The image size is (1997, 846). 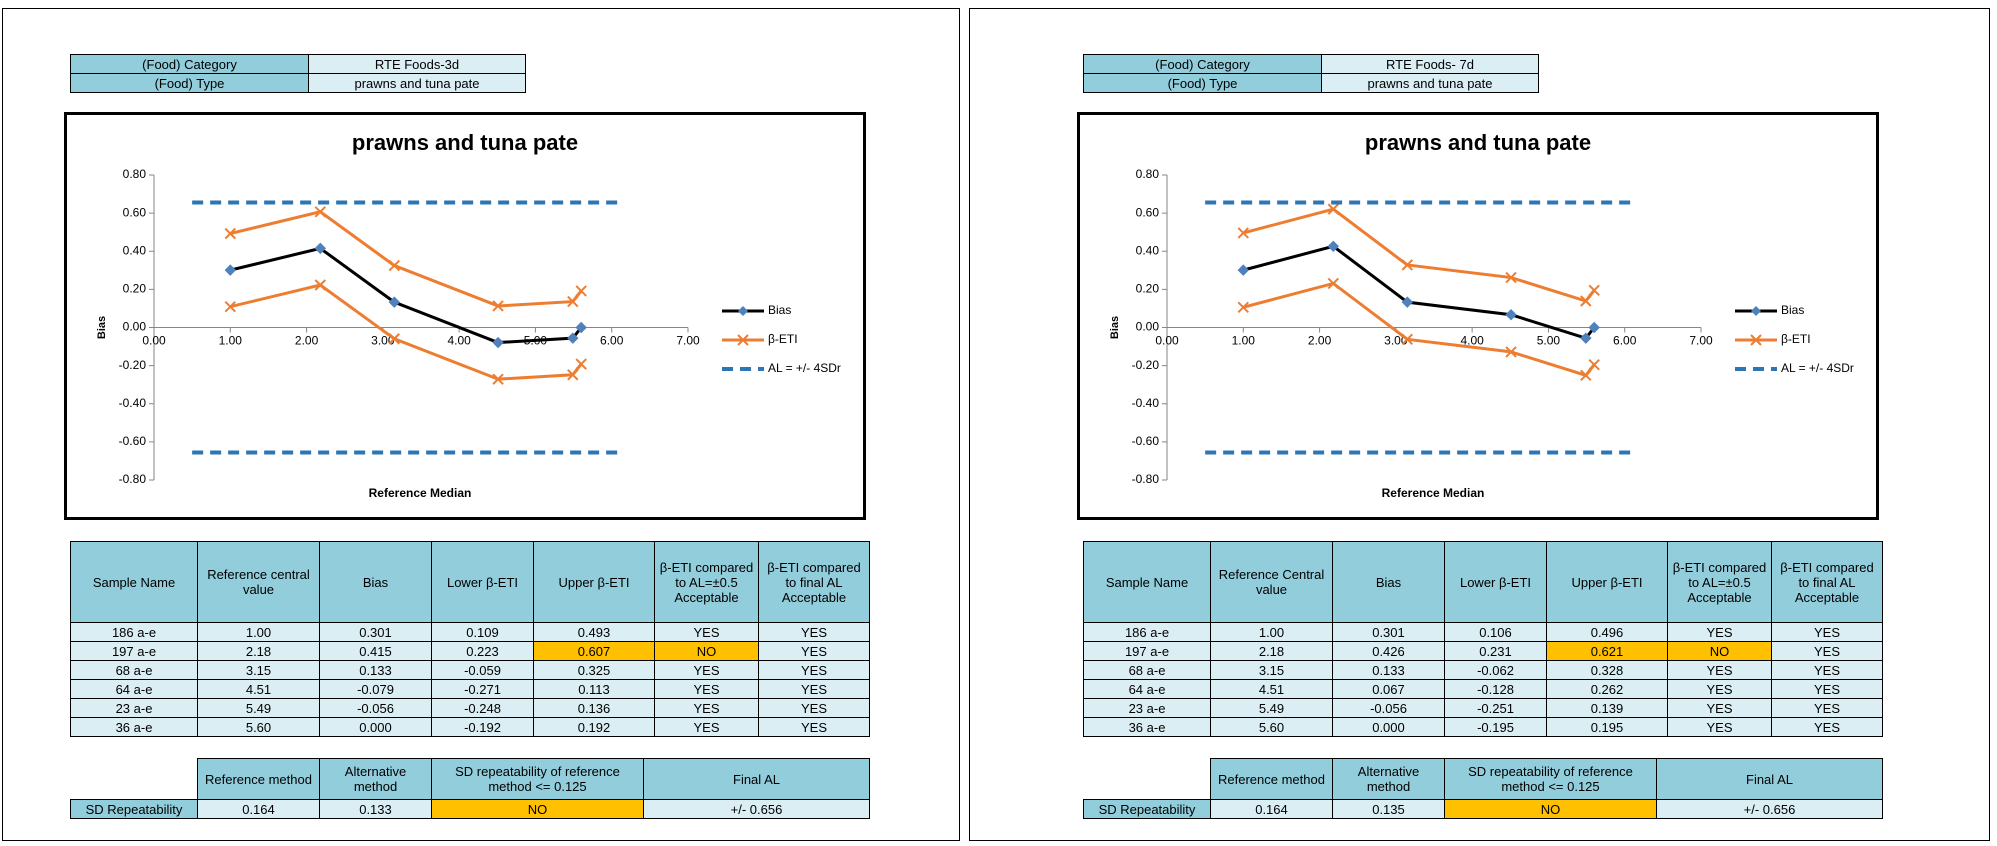 What do you see at coordinates (594, 651) in the screenshot?
I see `table-cell: 0.607` at bounding box center [594, 651].